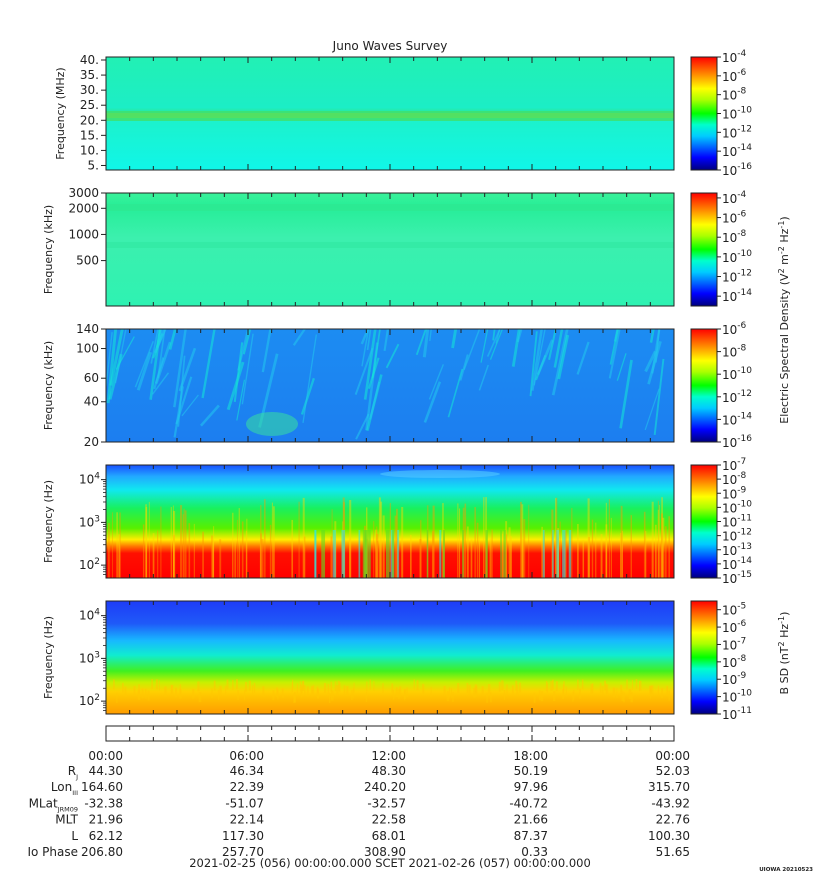  What do you see at coordinates (83, 193) in the screenshot?
I see `ytick-label: 3000` at bounding box center [83, 193].